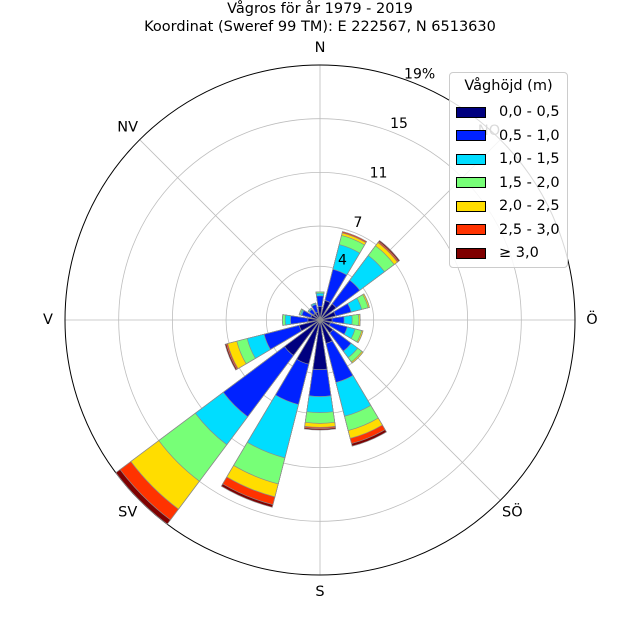 This screenshot has width=640, height=640. What do you see at coordinates (342, 260) in the screenshot?
I see `radial-tick-label: 4` at bounding box center [342, 260].